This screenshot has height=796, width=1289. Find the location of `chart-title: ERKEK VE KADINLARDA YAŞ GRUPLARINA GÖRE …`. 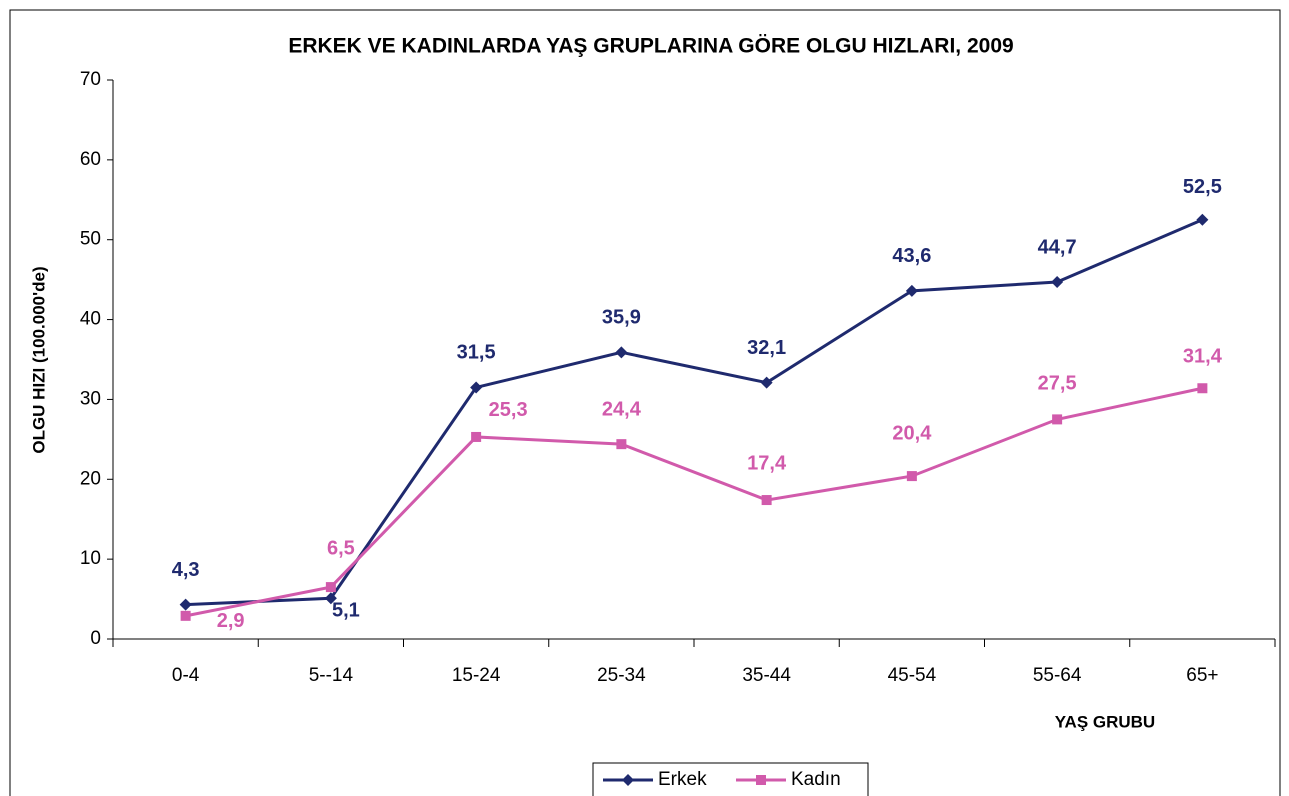

chart-title: ERKEK VE KADINLARDA YAŞ GRUPLARINA GÖRE … is located at coordinates (650, 46).